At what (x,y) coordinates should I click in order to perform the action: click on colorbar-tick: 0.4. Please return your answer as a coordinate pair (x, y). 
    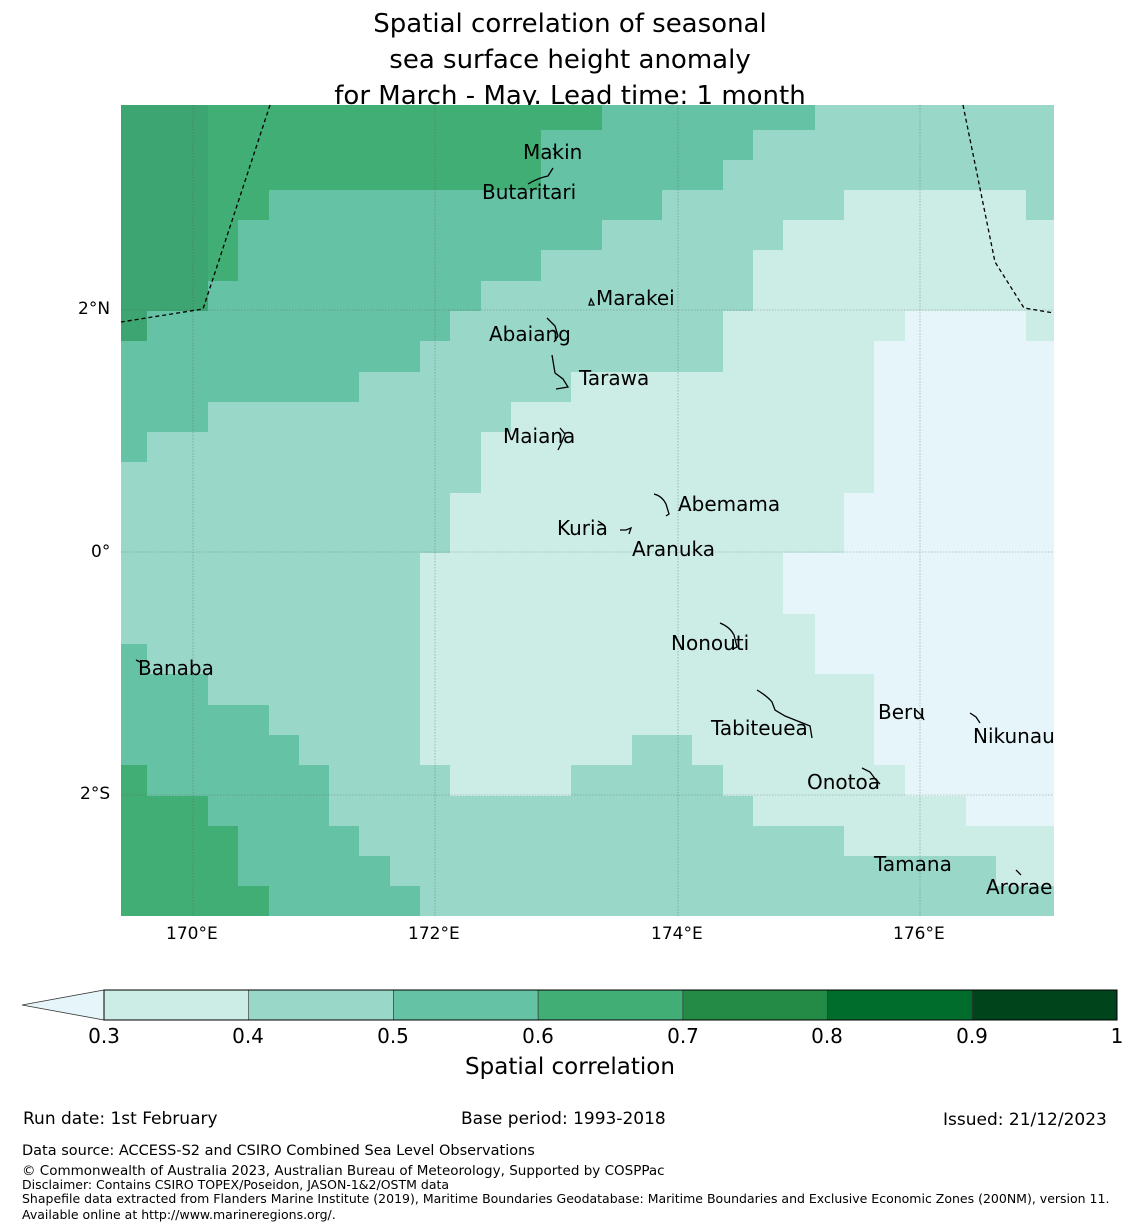
    Looking at the image, I should click on (248, 1036).